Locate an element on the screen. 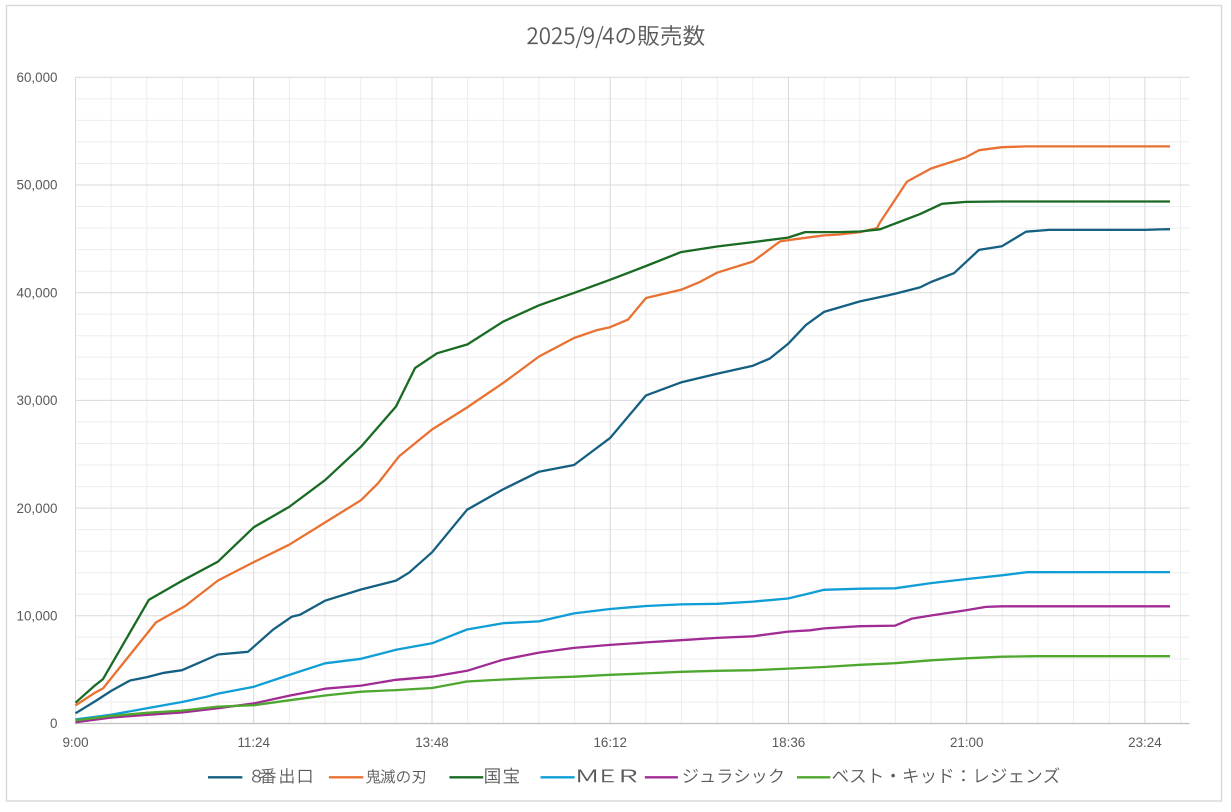 Image resolution: width=1231 pixels, height=812 pixels. svg-text: 13:48 is located at coordinates (432, 742).